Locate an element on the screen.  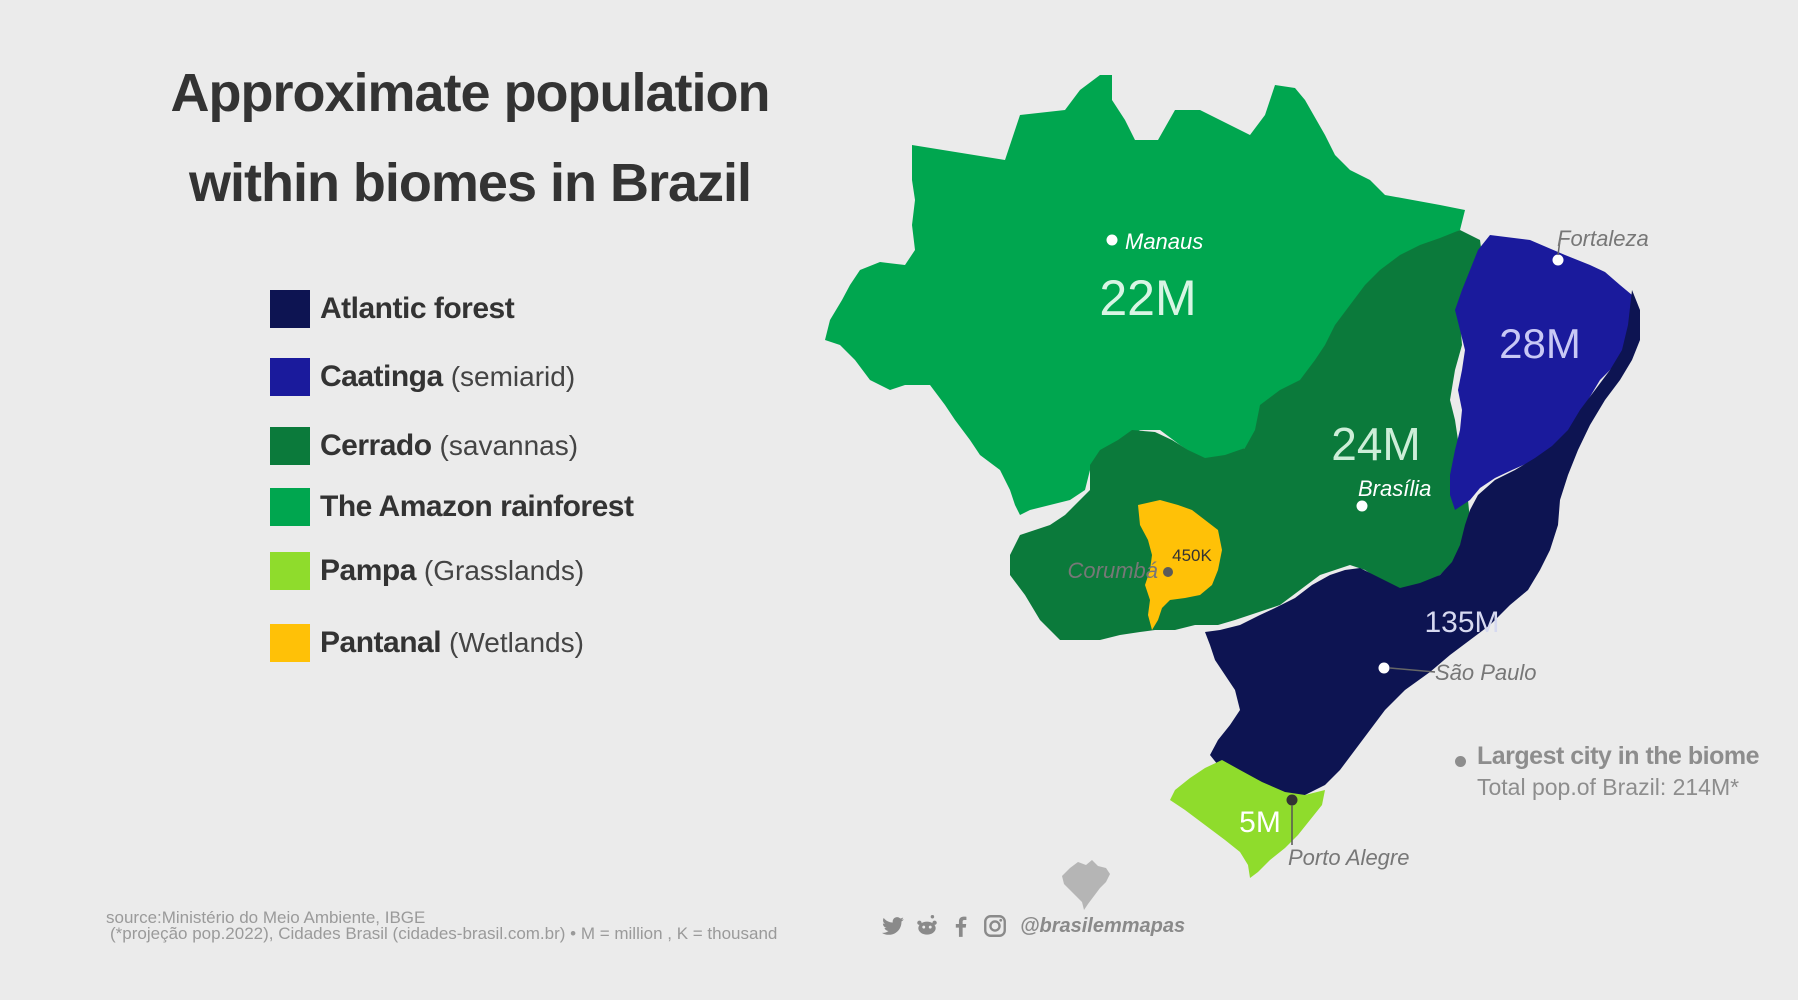
legend-swatch-amazon is located at coordinates (290, 507).